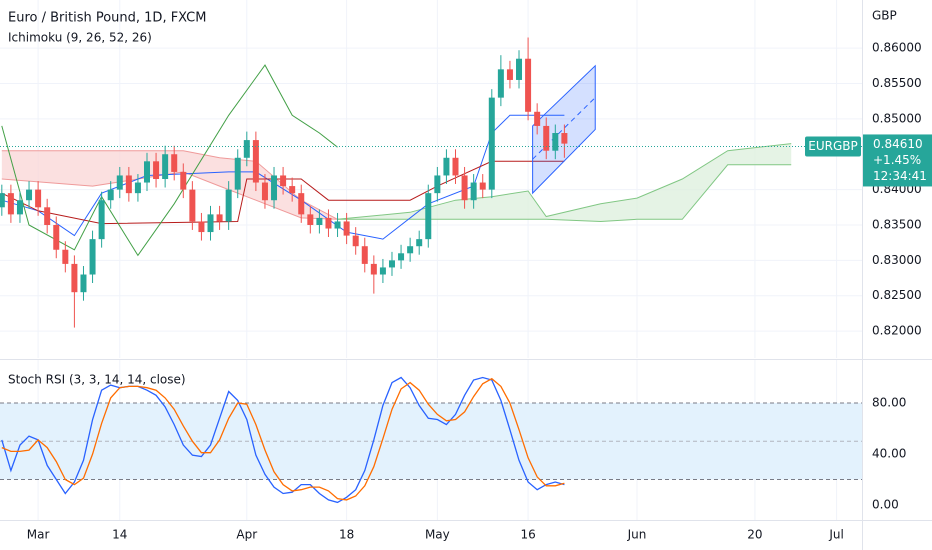  I want to click on x-tick-label: Jun, so click(637, 535).